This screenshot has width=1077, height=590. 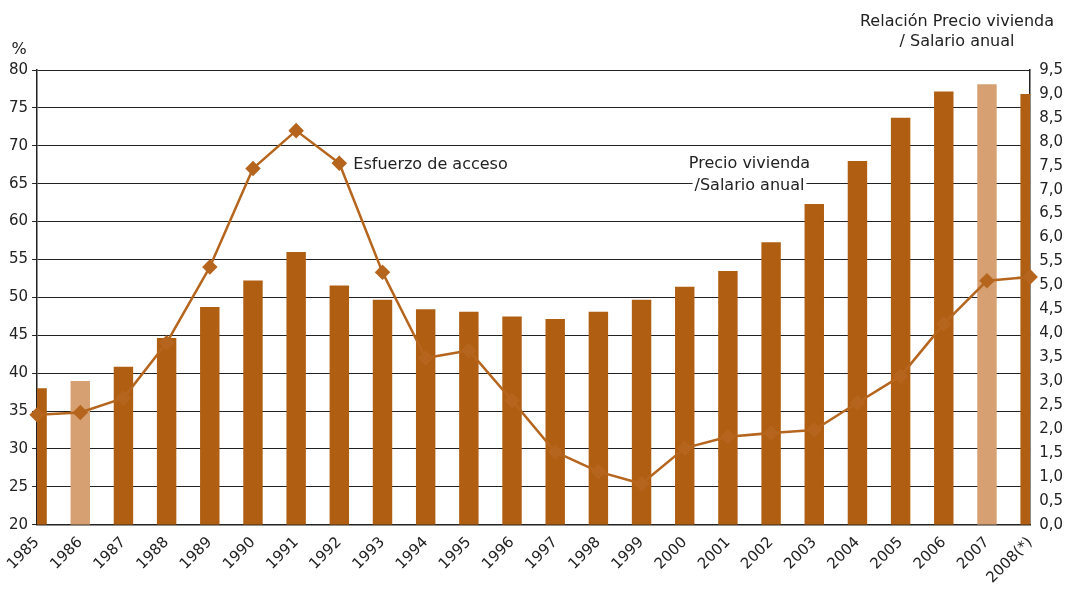 What do you see at coordinates (1051, 380) in the screenshot?
I see `y2-tick-label: 3,0` at bounding box center [1051, 380].